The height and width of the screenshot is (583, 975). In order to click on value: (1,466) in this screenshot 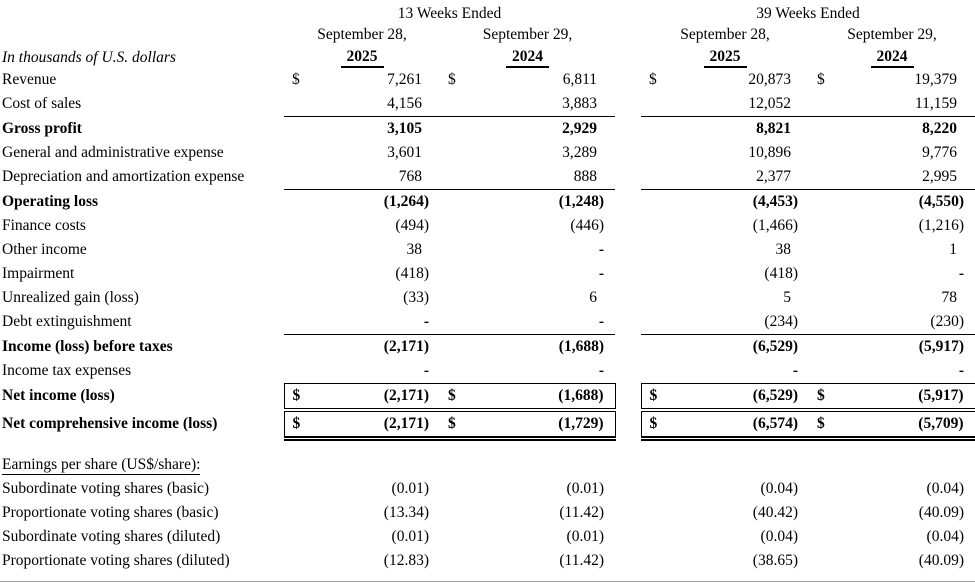, I will do `click(775, 225)`.